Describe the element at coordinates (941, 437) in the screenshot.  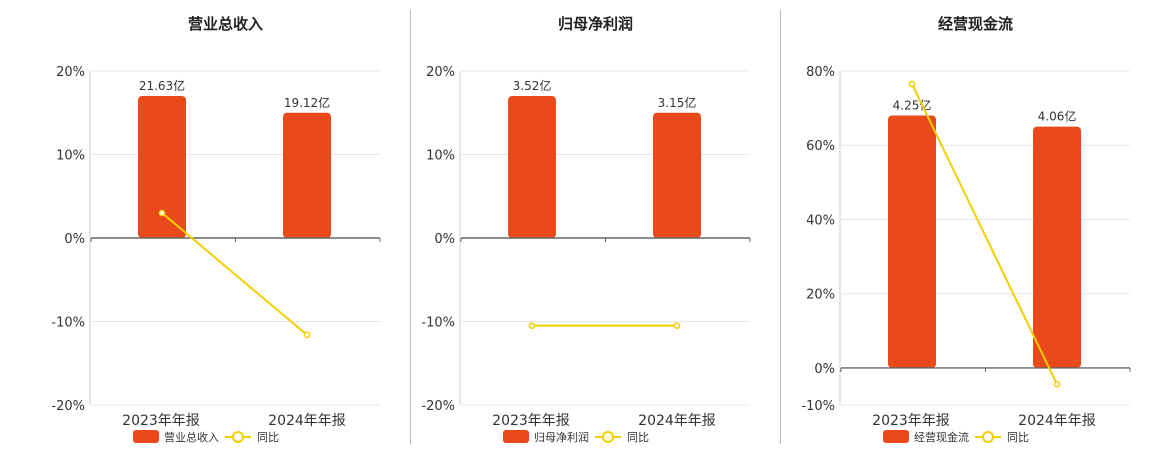
I see `legend-bar-label: 经营现金流` at that location.